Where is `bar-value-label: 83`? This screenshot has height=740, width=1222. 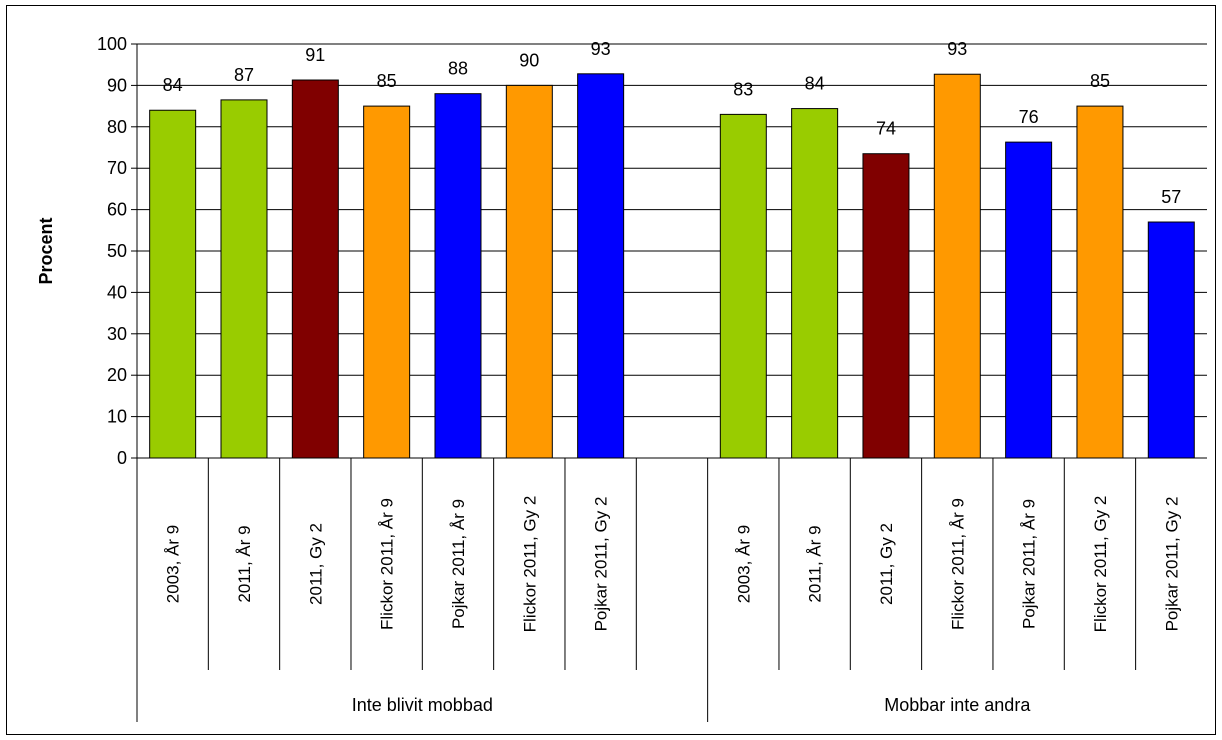
bar-value-label: 83 is located at coordinates (743, 89).